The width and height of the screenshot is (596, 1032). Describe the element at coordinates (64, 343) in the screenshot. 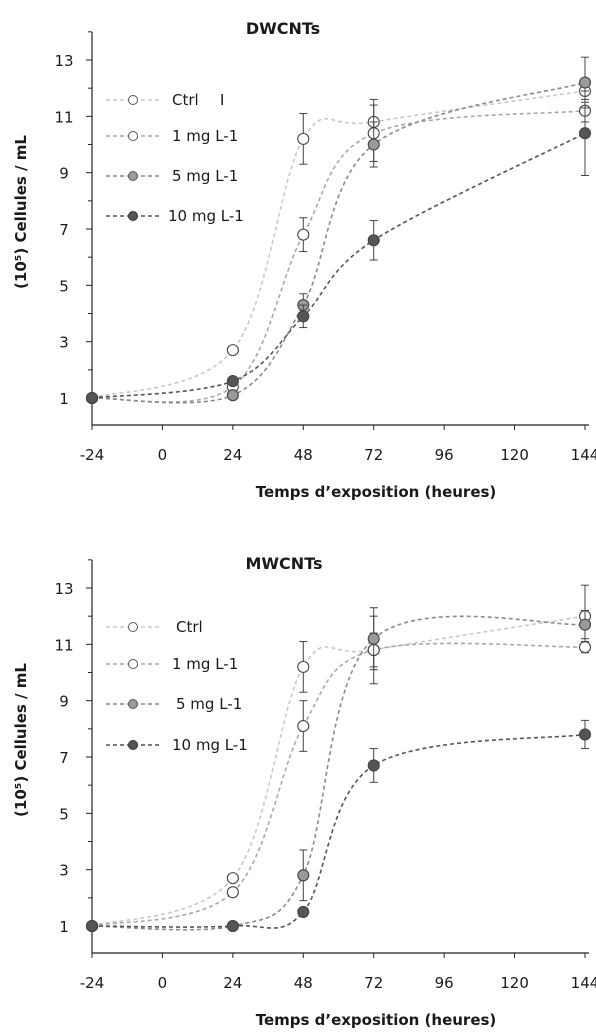

I see `y-tick-label: 3` at that location.